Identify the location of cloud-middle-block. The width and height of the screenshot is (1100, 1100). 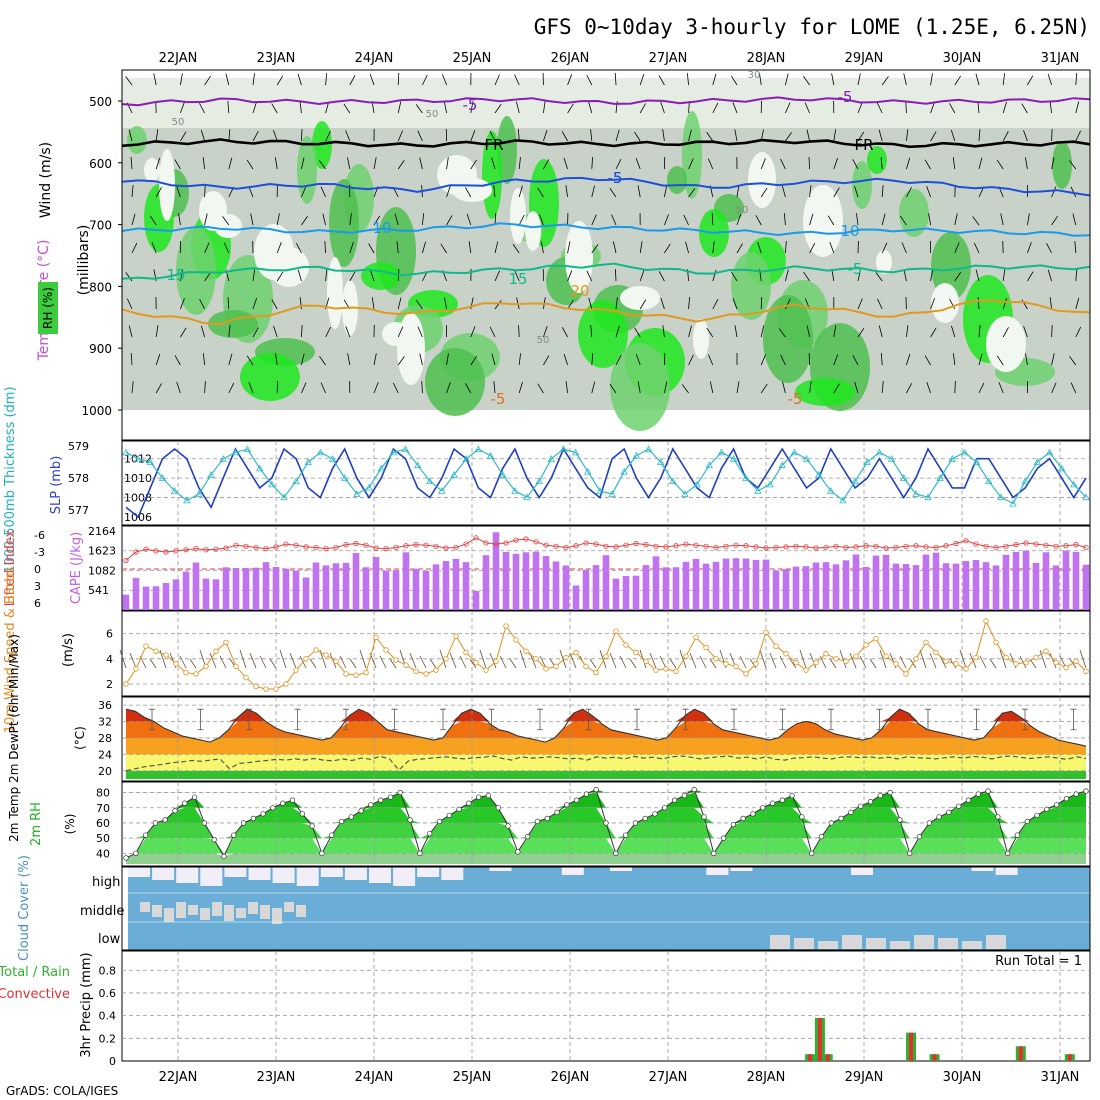
(241, 913).